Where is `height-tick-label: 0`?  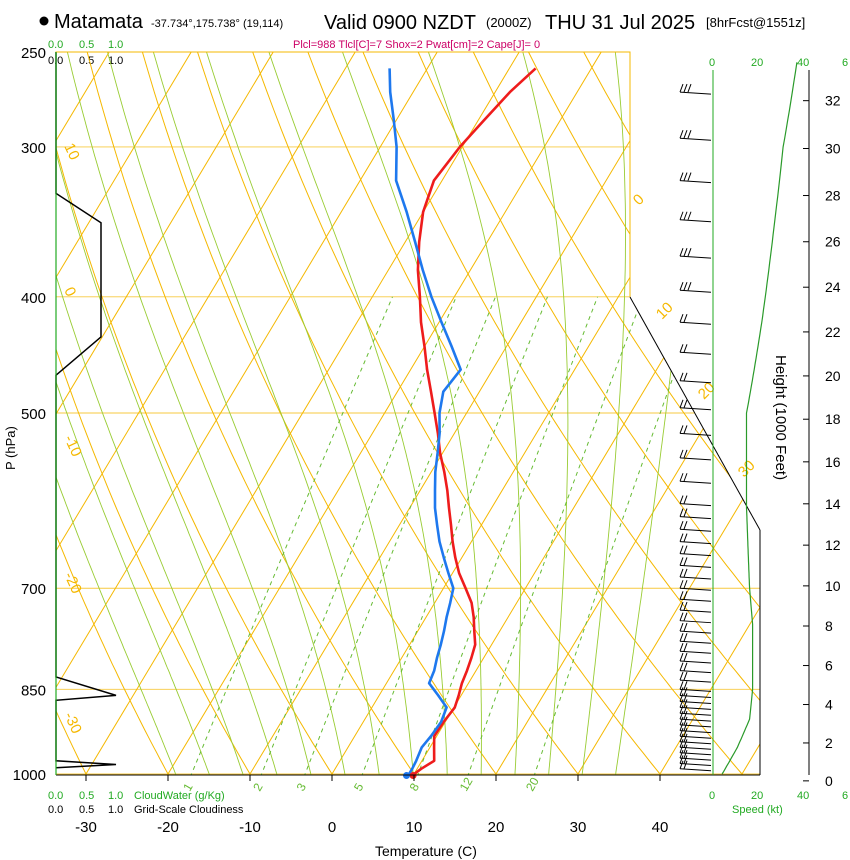
height-tick-label: 0 is located at coordinates (829, 781).